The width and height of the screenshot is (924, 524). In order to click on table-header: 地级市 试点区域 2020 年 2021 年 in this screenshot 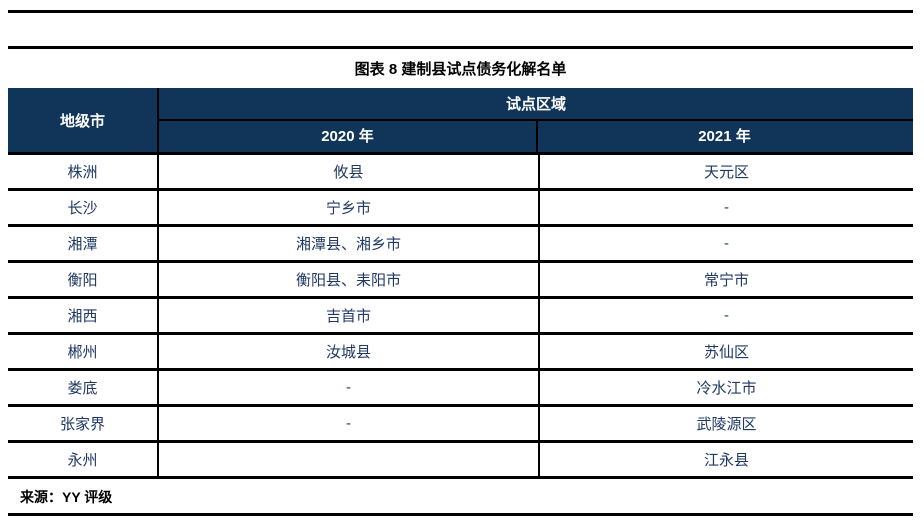, I will do `click(460, 121)`.